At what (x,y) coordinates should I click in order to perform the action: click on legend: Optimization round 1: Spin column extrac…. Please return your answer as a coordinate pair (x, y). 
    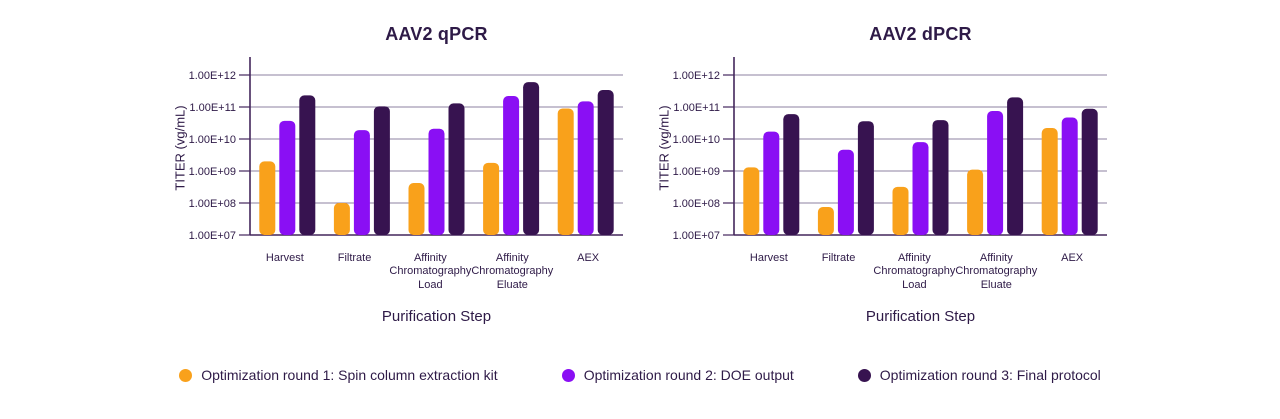
    Looking at the image, I should click on (640, 375).